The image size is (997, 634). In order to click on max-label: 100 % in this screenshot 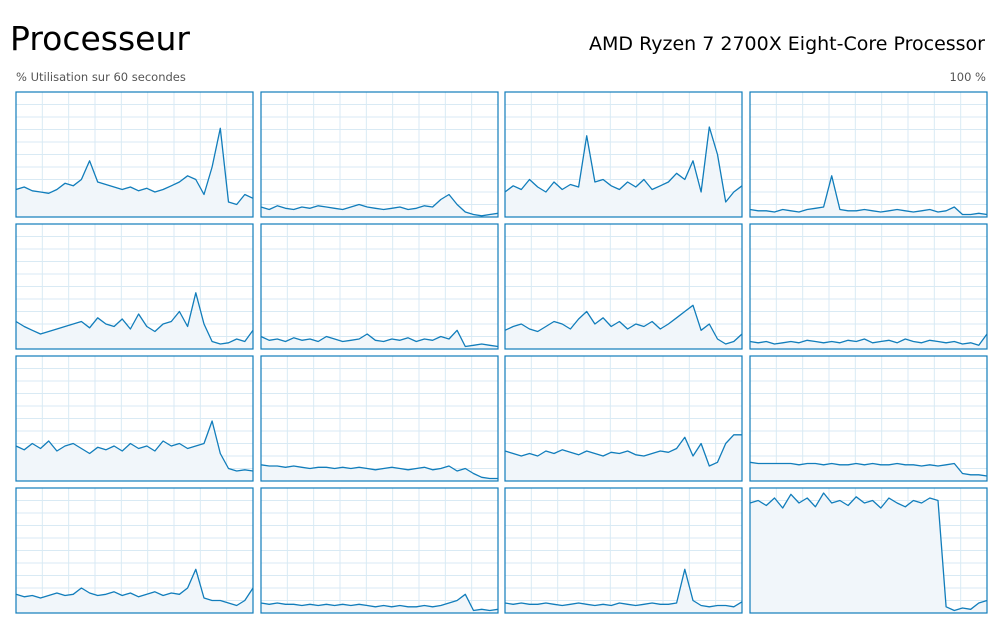, I will do `click(967, 77)`.